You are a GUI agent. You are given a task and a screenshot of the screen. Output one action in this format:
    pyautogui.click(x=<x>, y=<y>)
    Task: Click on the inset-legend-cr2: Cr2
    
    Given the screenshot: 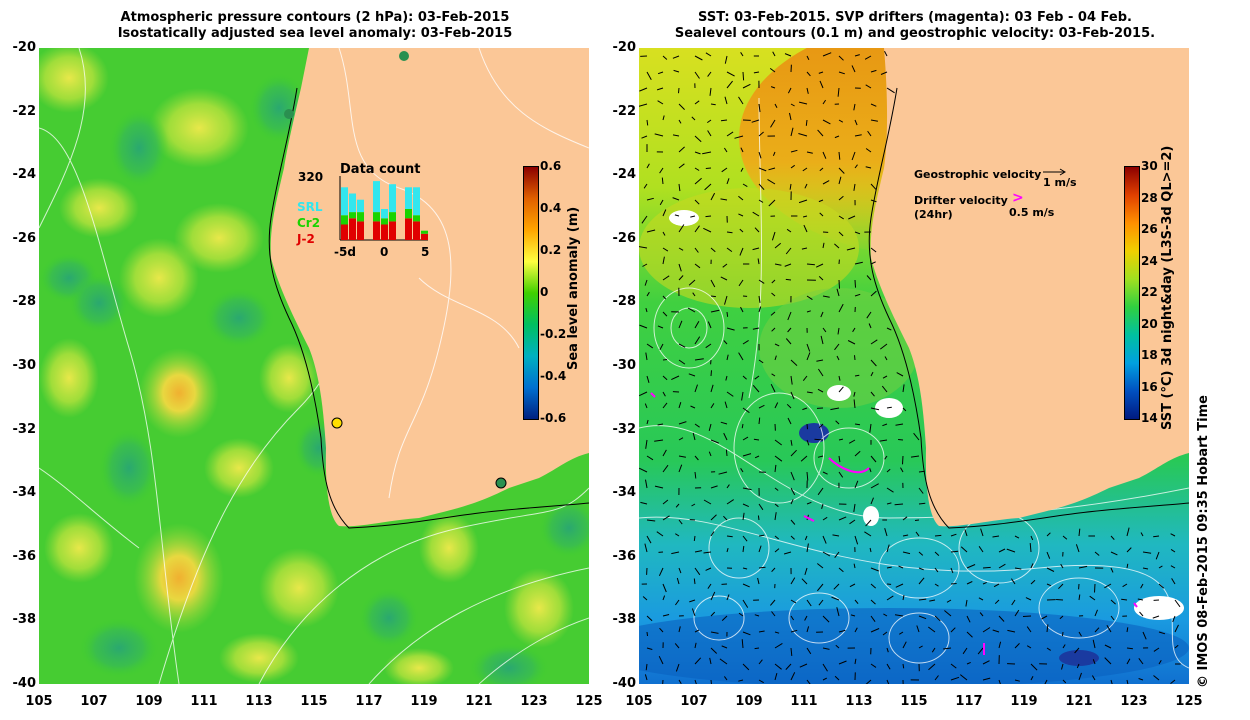 What is the action you would take?
    pyautogui.click(x=309, y=223)
    